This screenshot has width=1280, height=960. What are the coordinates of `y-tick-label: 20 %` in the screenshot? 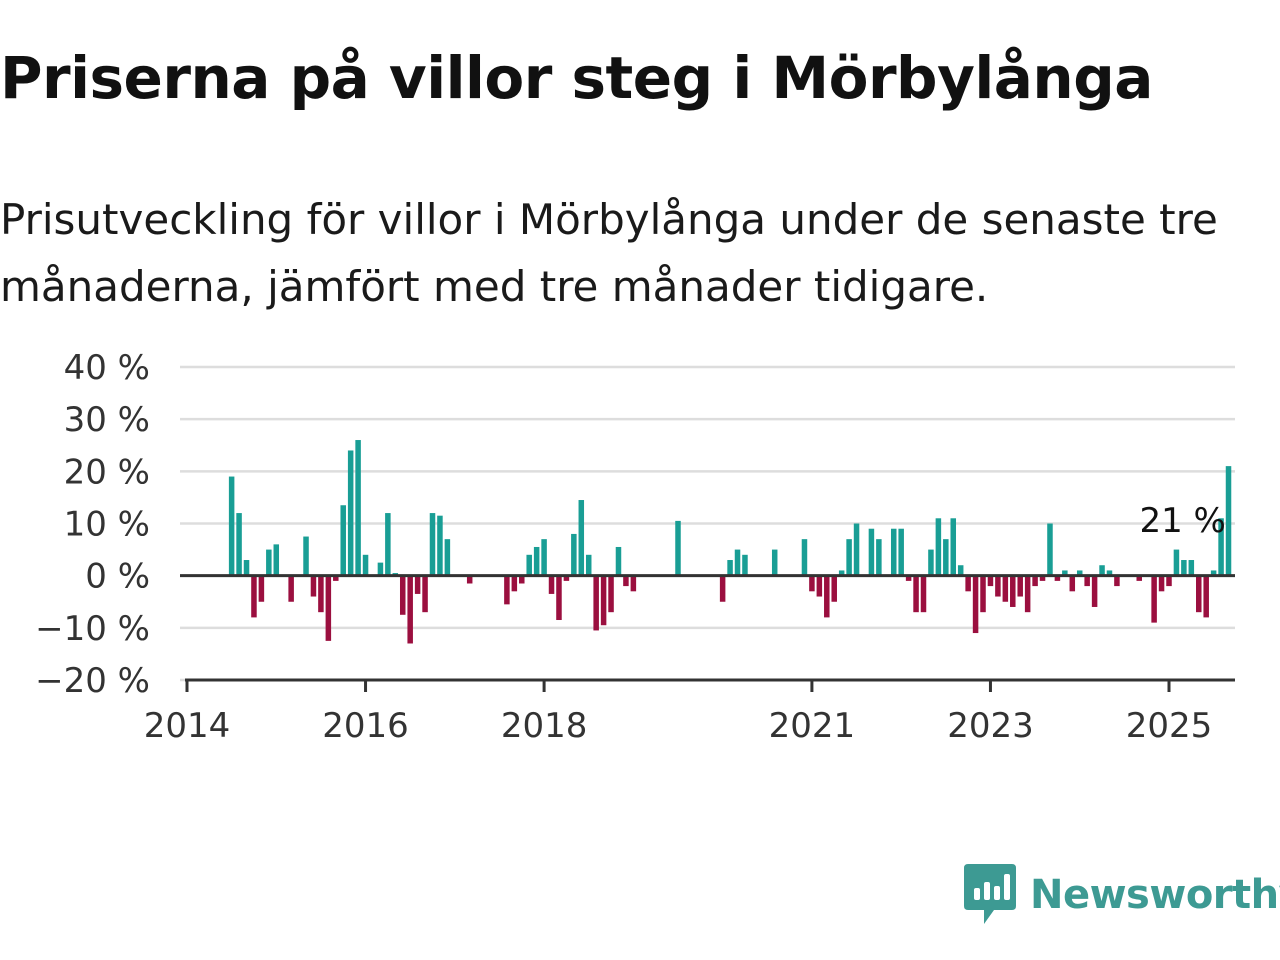 It's located at (107, 472).